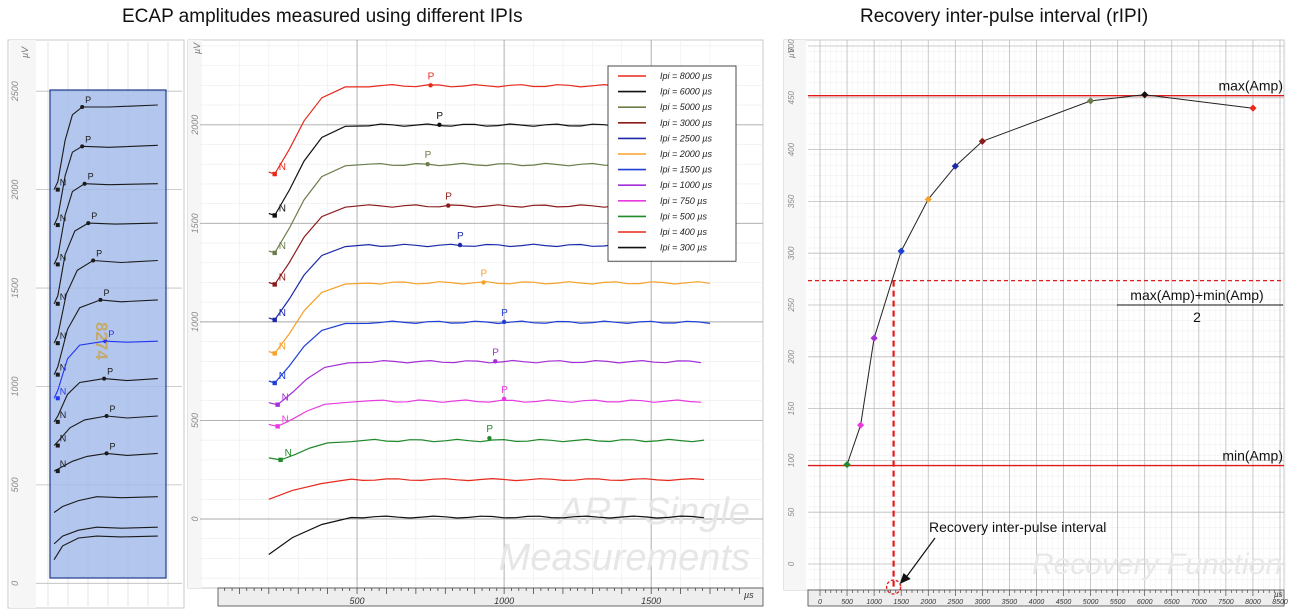  I want to click on recovery-xtick-label: 5500, so click(1118, 602).